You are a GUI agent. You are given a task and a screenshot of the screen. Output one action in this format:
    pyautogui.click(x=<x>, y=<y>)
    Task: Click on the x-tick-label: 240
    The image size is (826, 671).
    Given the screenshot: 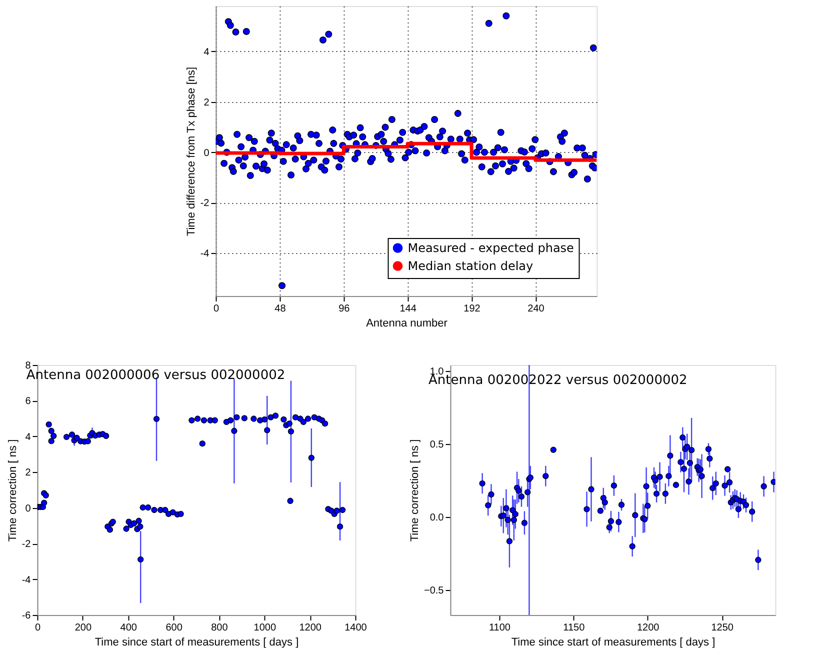 What is the action you would take?
    pyautogui.click(x=536, y=309)
    